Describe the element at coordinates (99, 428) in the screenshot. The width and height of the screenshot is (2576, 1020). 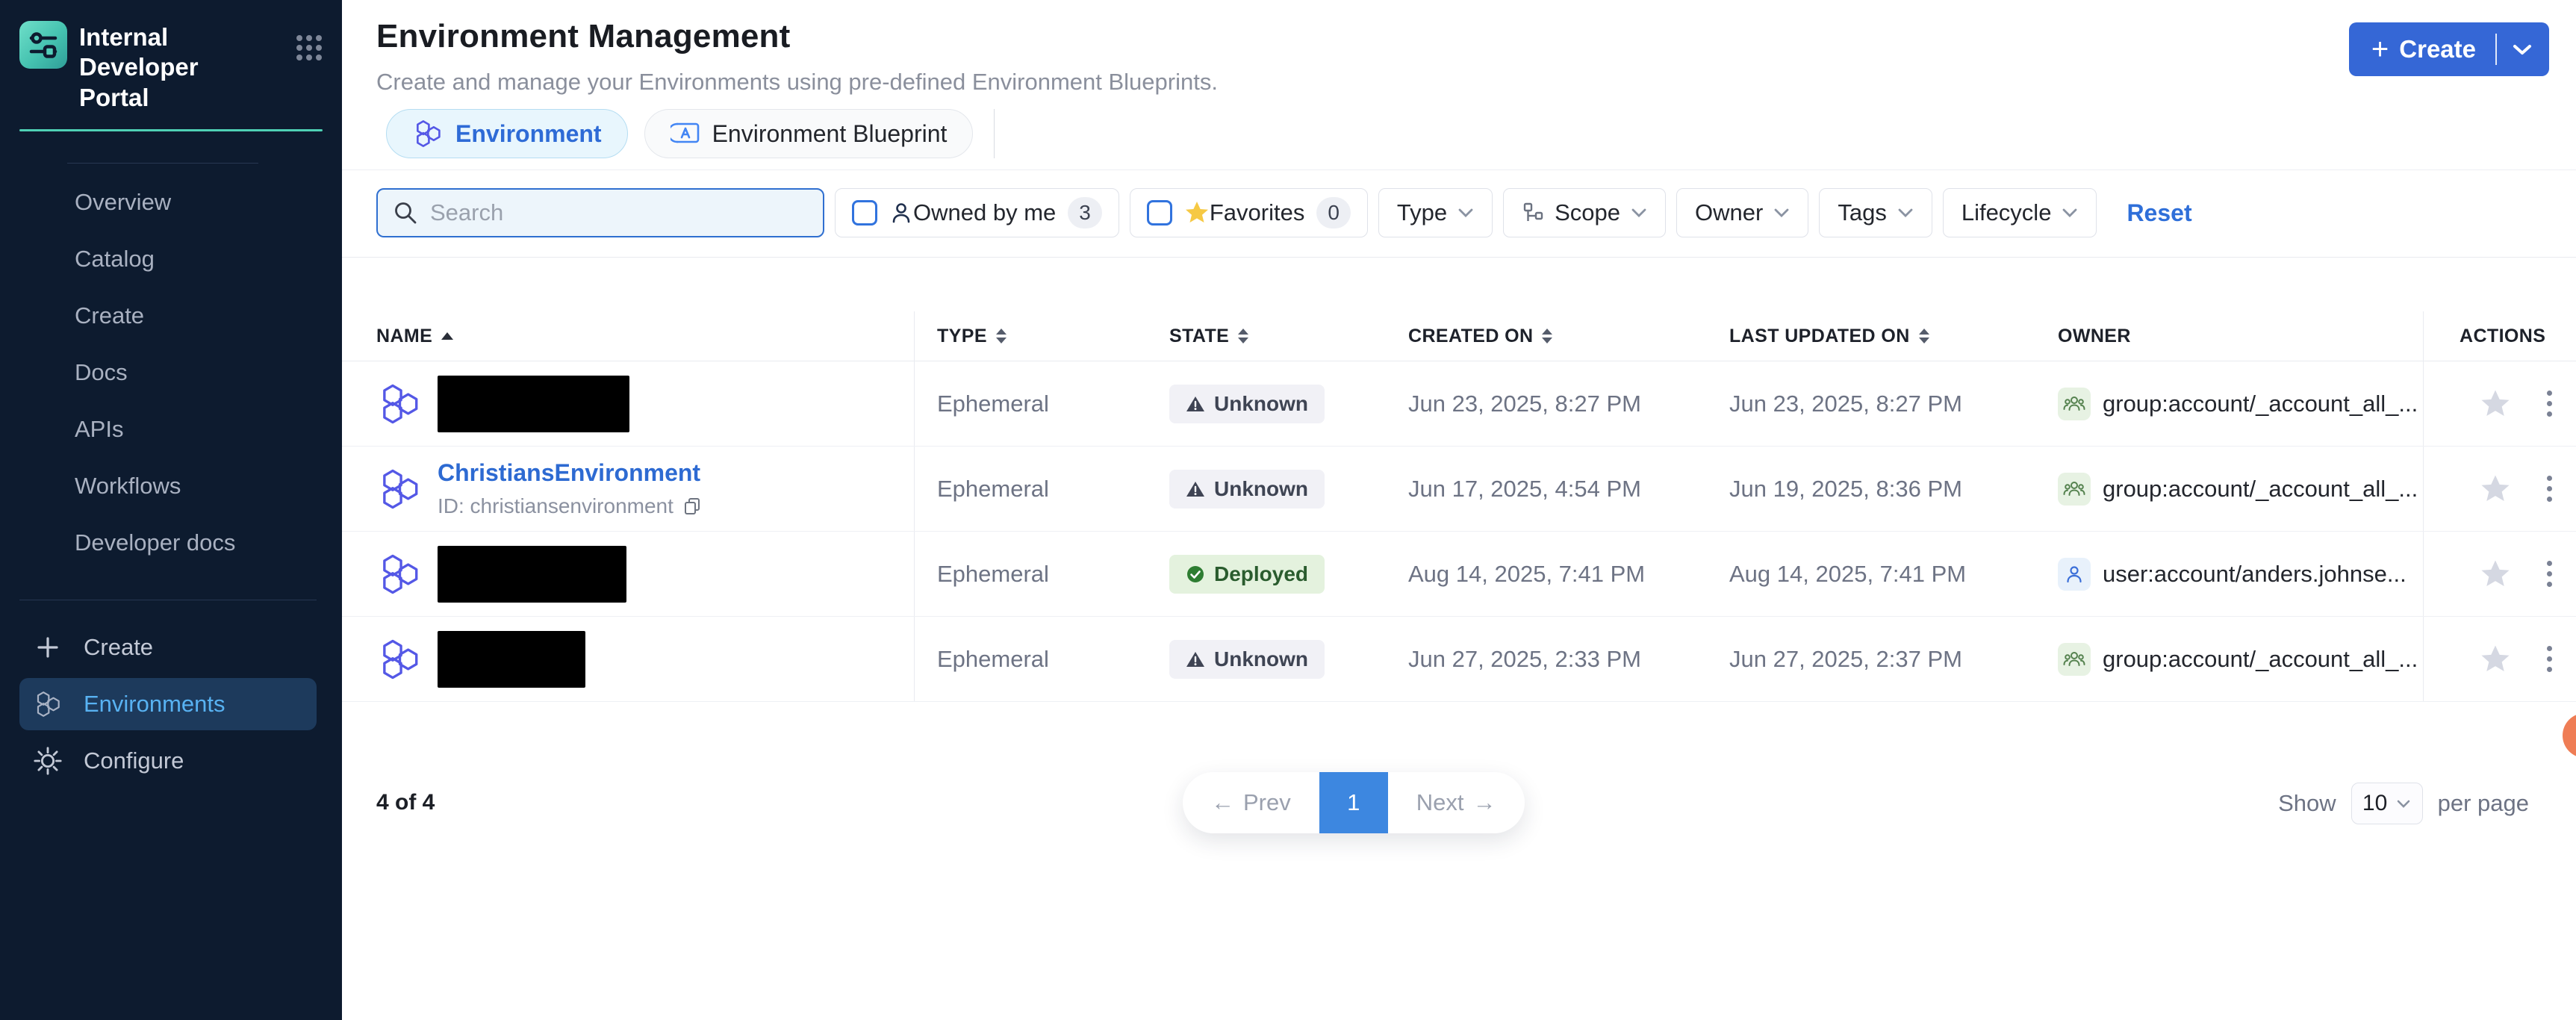
I see `sidebar-item-apis: APIs` at that location.